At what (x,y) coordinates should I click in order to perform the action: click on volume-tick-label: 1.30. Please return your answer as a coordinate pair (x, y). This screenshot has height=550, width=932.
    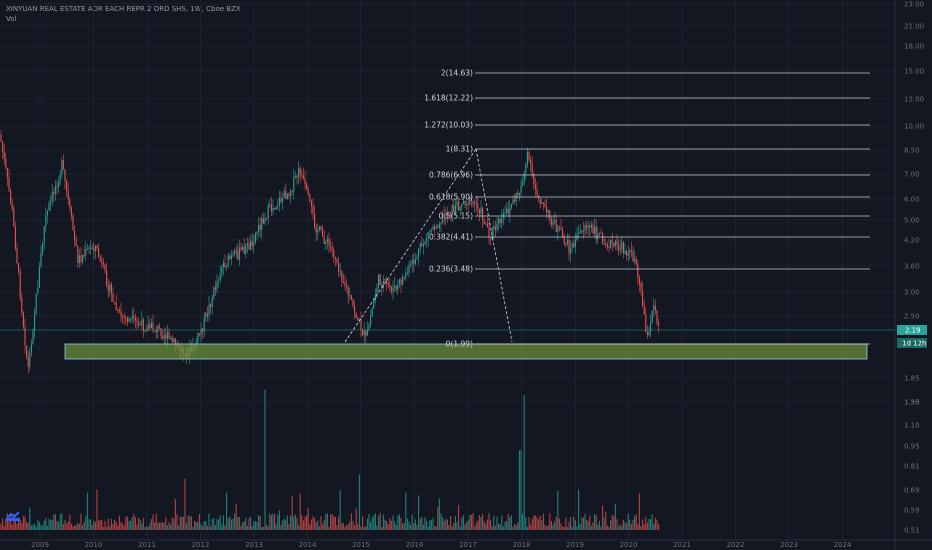
    Looking at the image, I should click on (912, 403).